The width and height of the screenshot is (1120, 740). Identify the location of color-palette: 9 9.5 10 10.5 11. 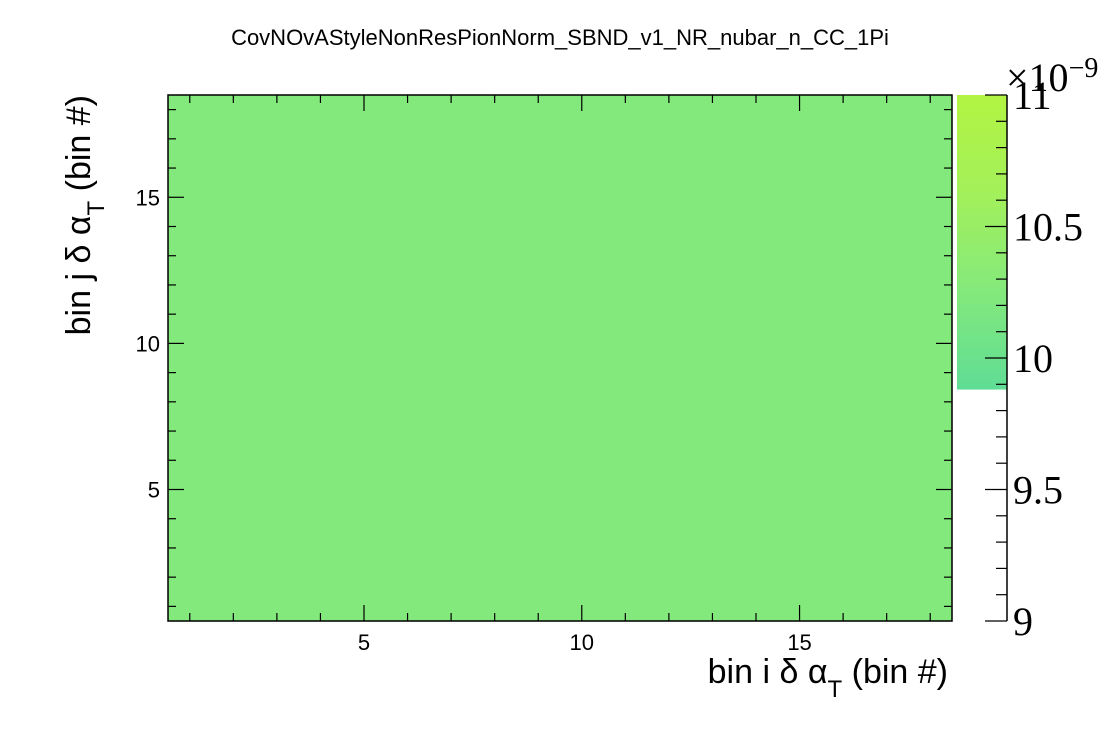
(1020, 358).